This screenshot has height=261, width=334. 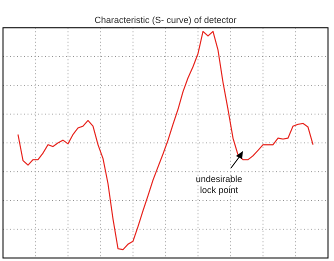 What do you see at coordinates (165, 19) in the screenshot?
I see `chart-title: Characteristic (S- curve) of detector` at bounding box center [165, 19].